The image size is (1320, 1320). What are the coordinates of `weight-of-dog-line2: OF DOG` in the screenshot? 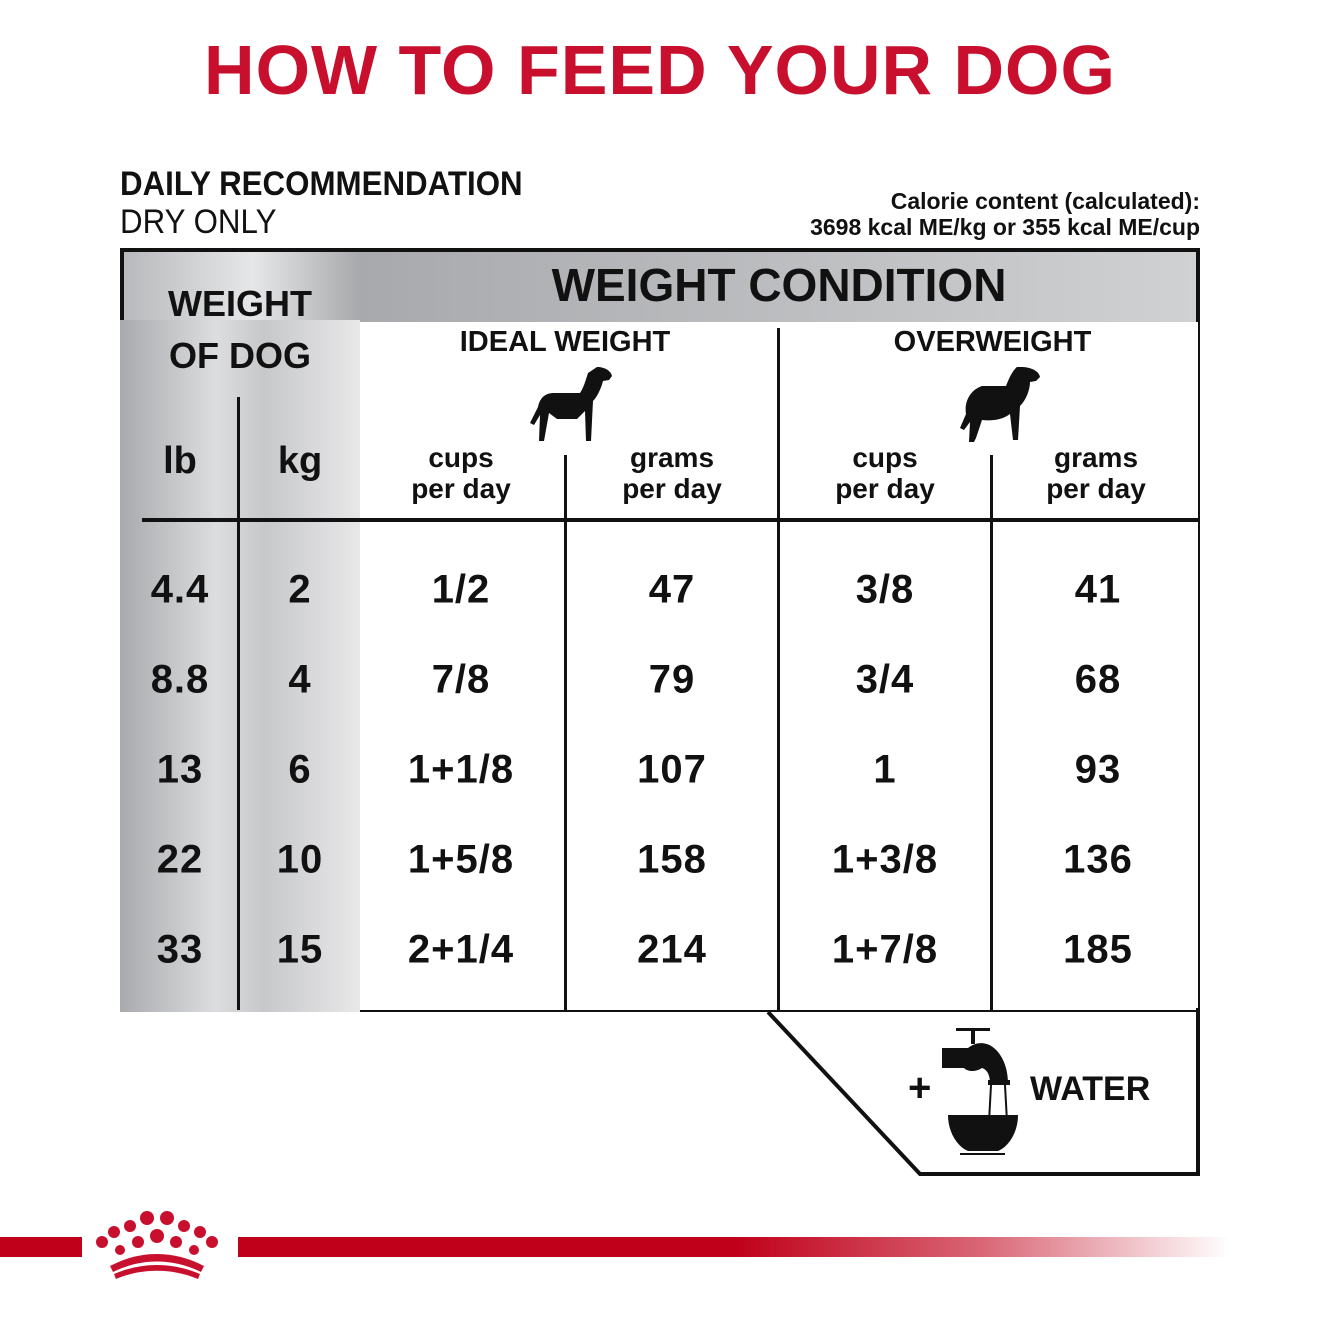 It's located at (240, 355).